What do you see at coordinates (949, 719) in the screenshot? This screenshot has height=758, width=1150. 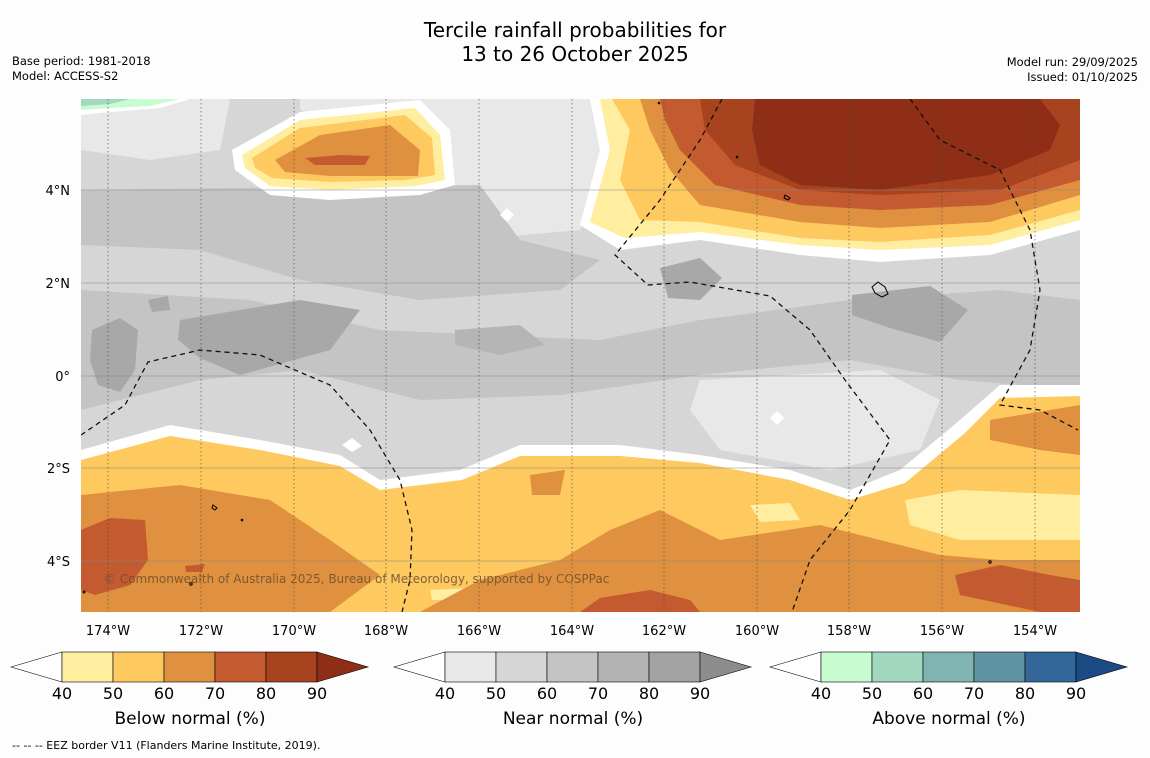 I see `above-normal-colorbar-label: Above normal (%)` at bounding box center [949, 719].